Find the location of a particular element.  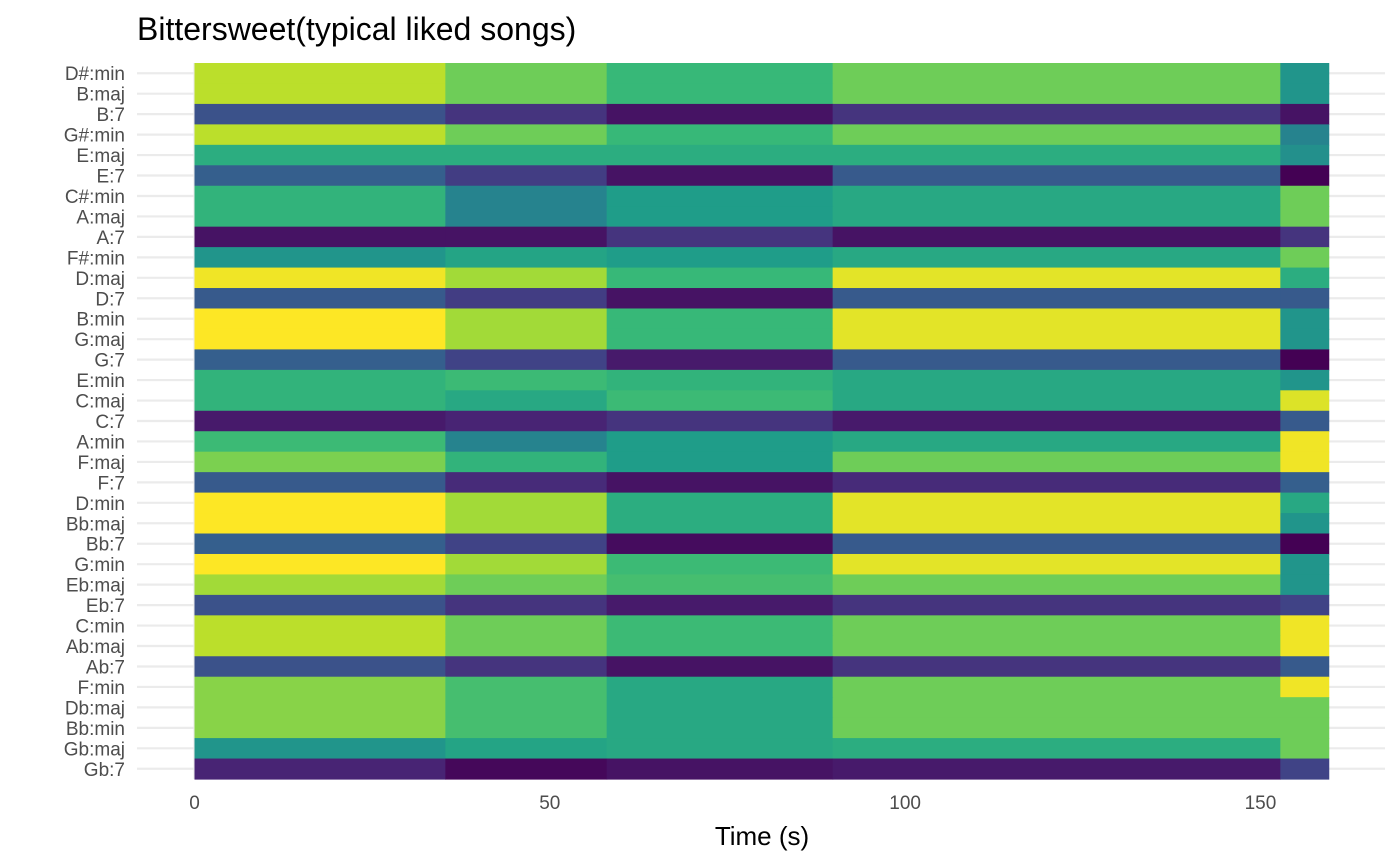

y-tick-label: B:maj is located at coordinates (100, 95).